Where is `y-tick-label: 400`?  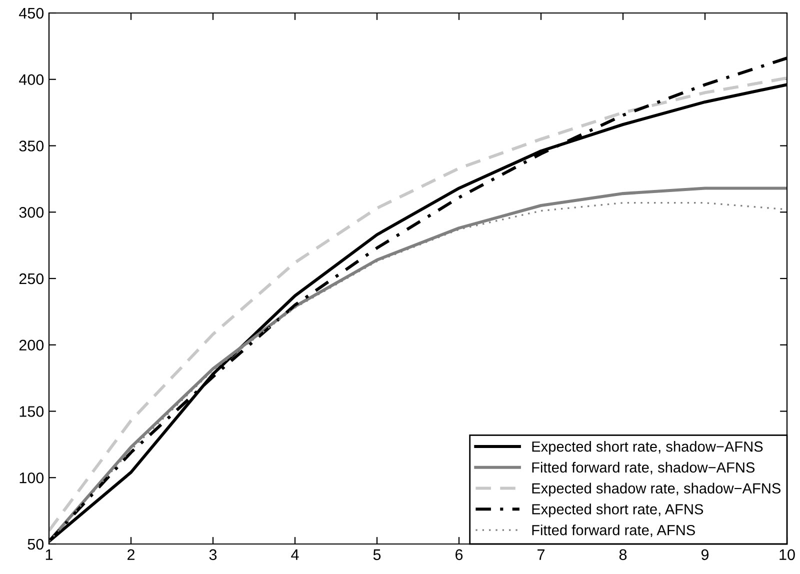
y-tick-label: 400 is located at coordinates (31, 80).